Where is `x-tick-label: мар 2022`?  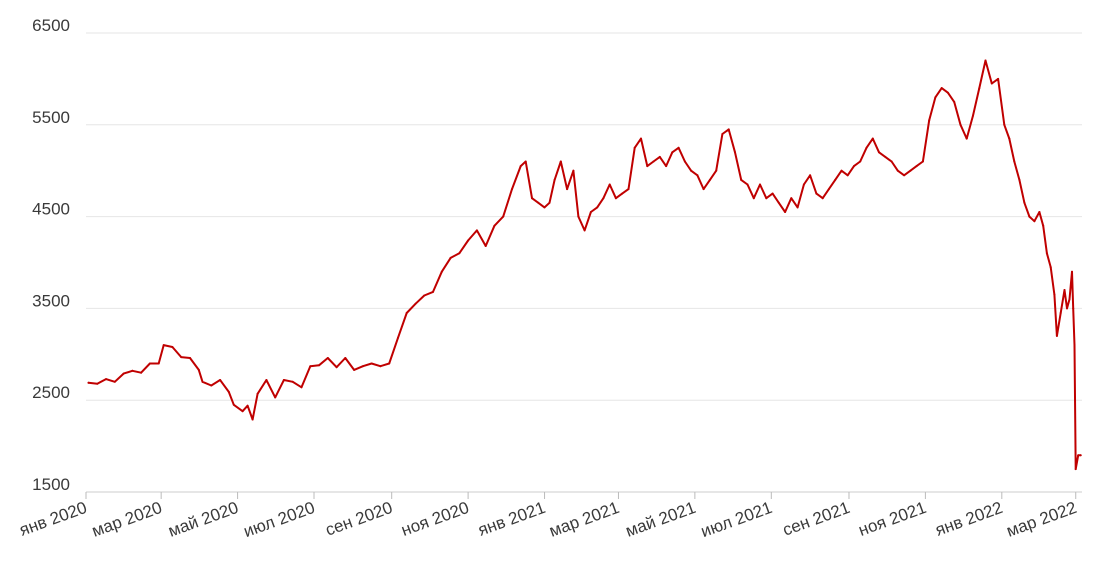 x-tick-label: мар 2022 is located at coordinates (1041, 519).